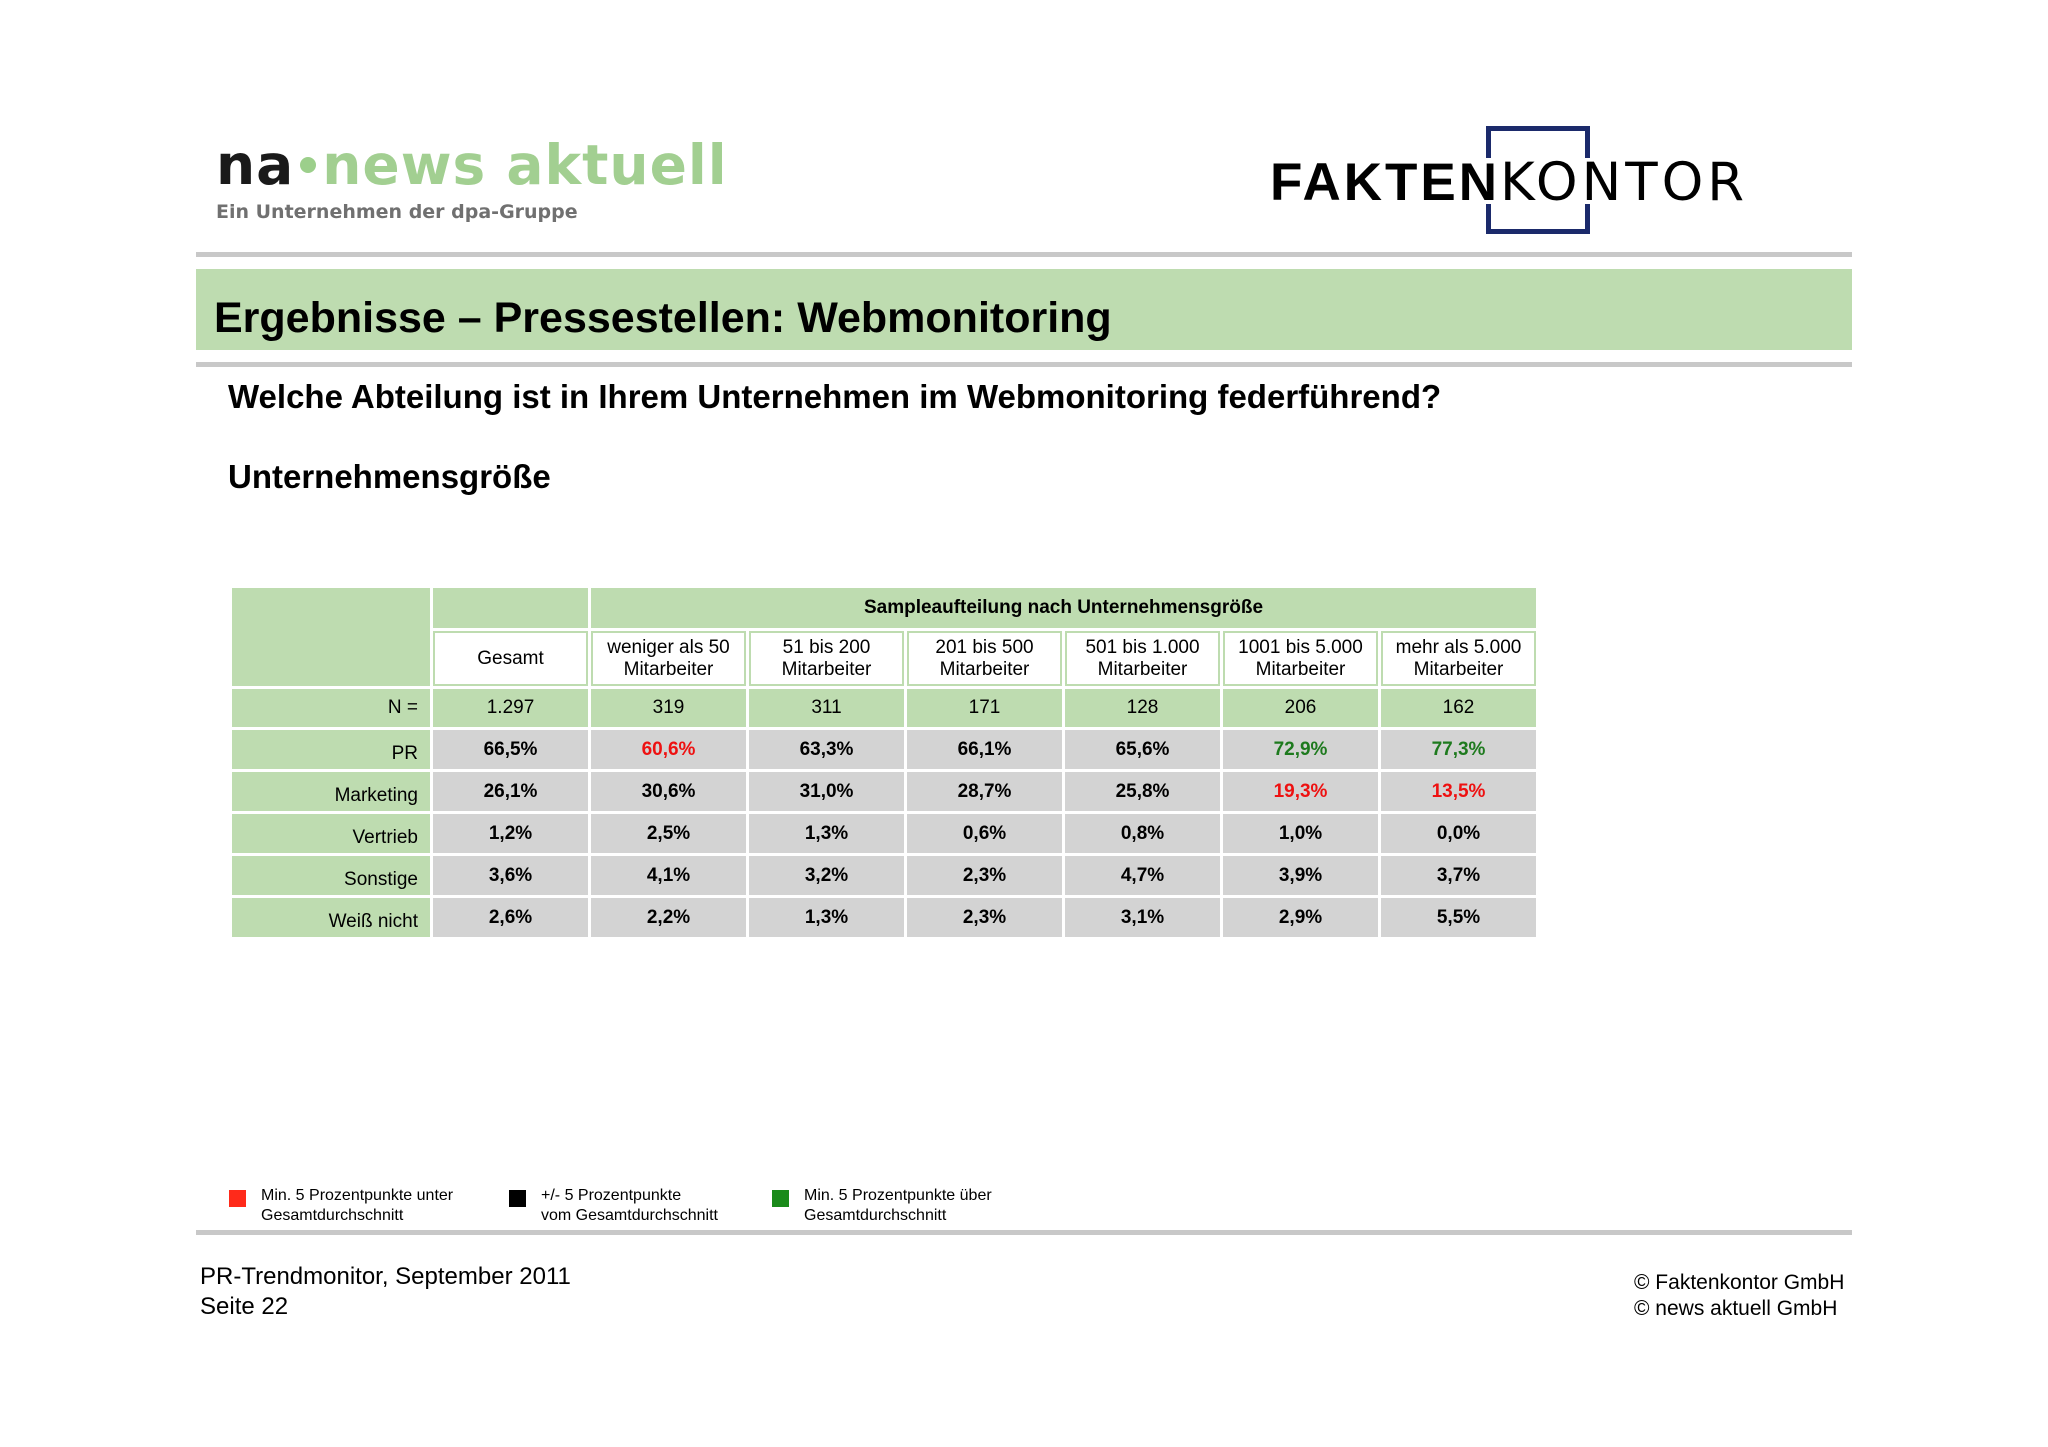  Describe the element at coordinates (1300, 749) in the screenshot. I see `value-cell: 72,9%` at that location.